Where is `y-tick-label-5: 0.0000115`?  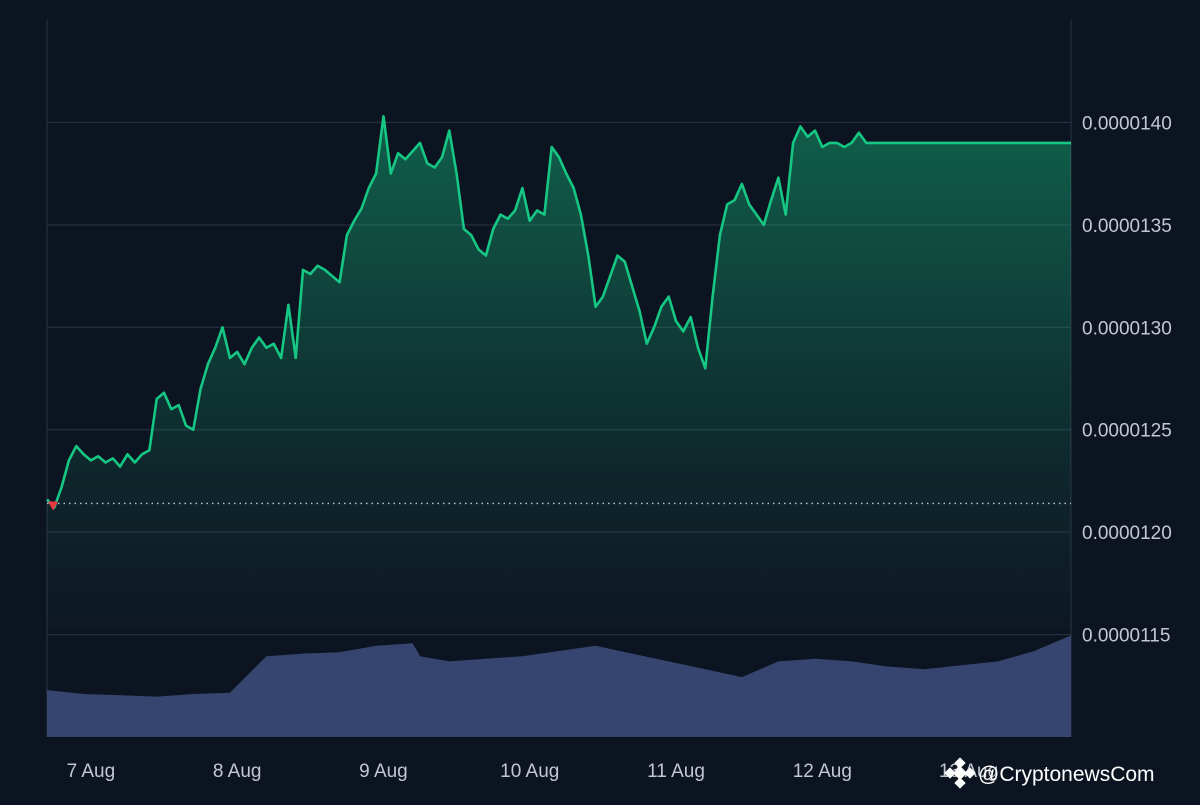
y-tick-label-5: 0.0000115 is located at coordinates (1126, 636).